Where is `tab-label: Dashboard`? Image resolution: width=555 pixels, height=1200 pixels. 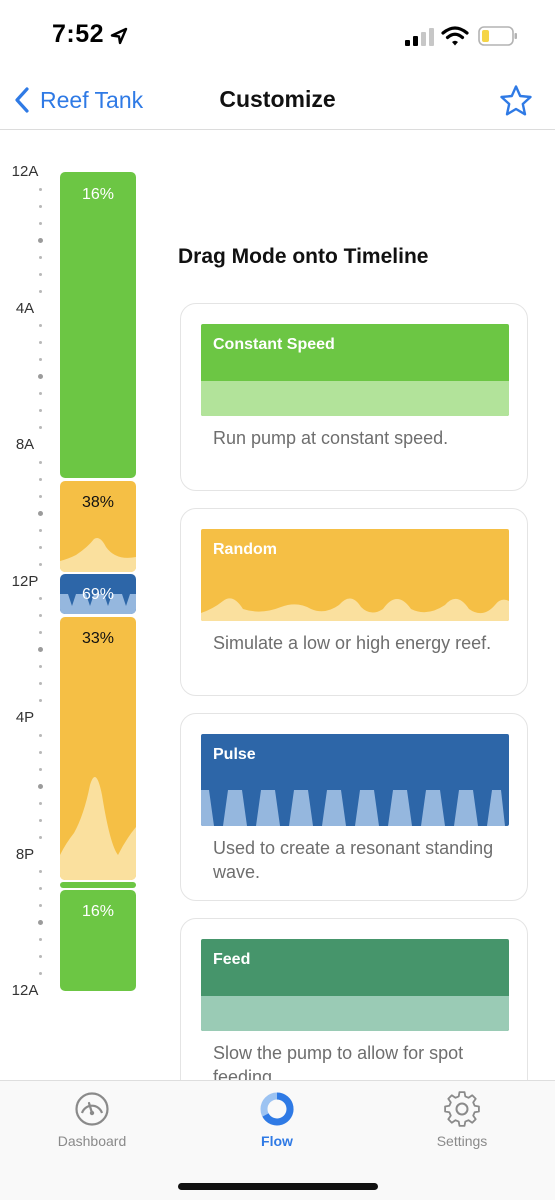
tab-label: Dashboard is located at coordinates (92, 1141).